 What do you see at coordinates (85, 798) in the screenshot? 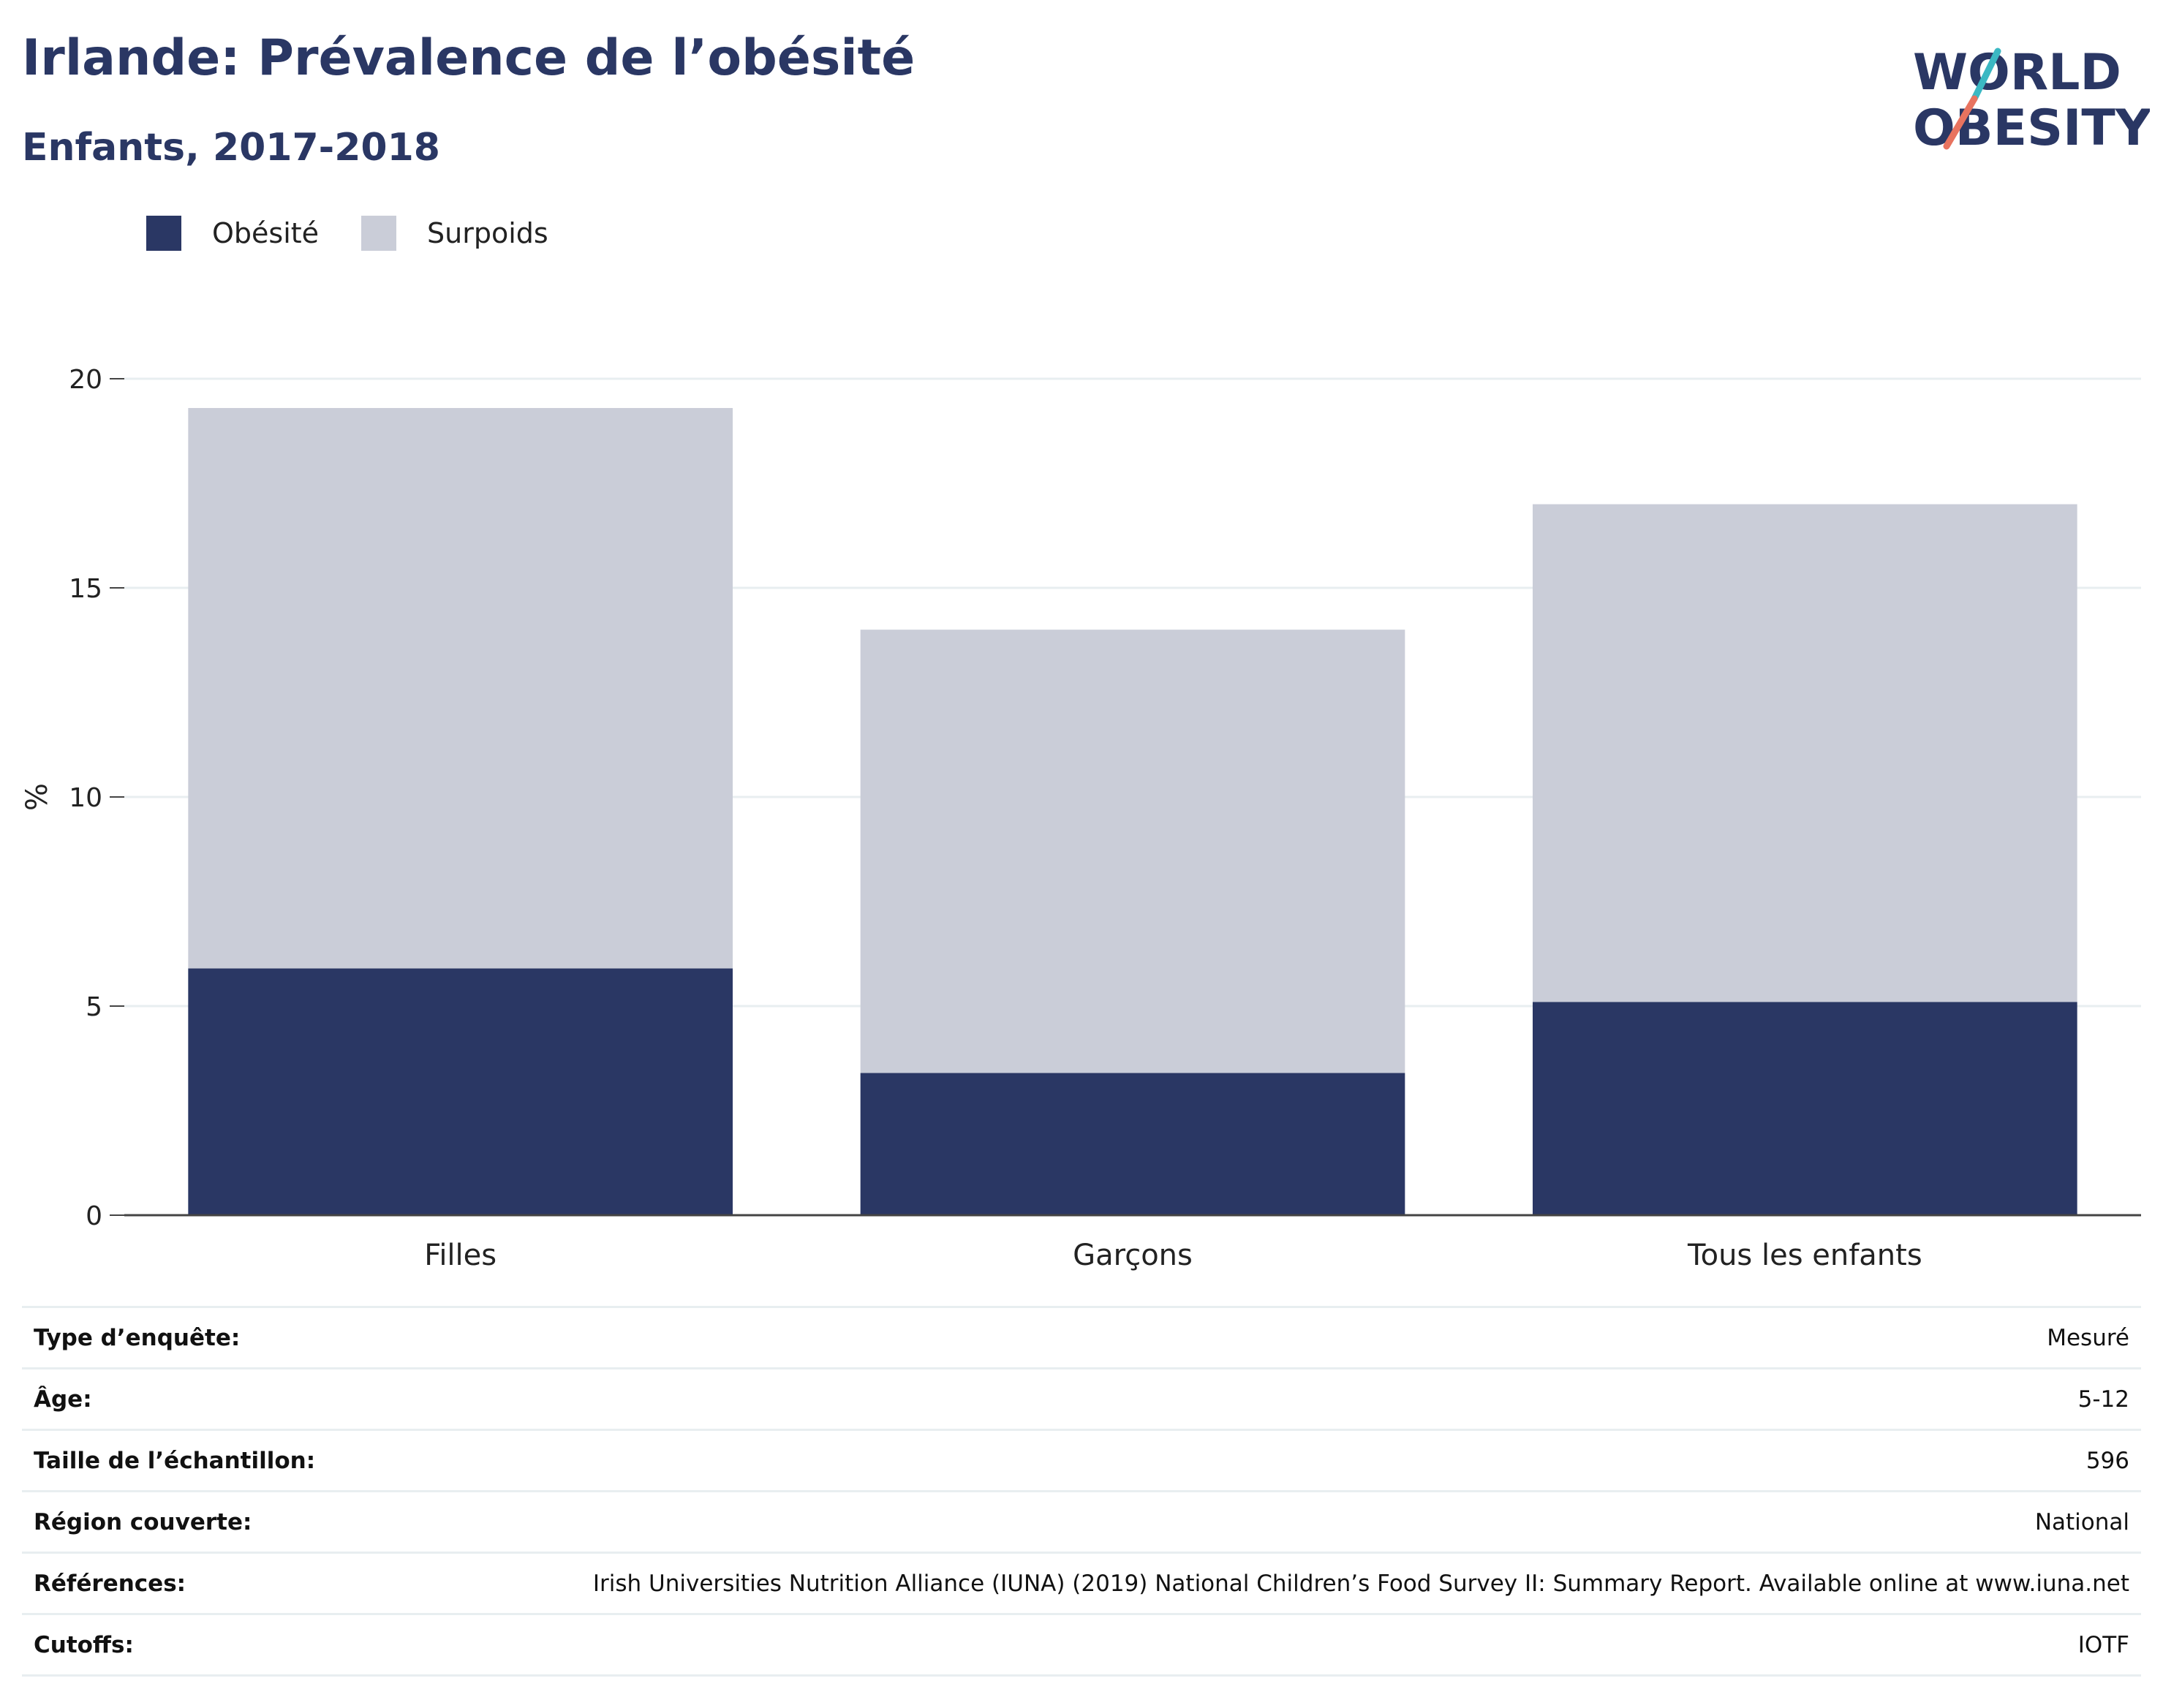
I see `y-tick-label: 10` at bounding box center [85, 798].